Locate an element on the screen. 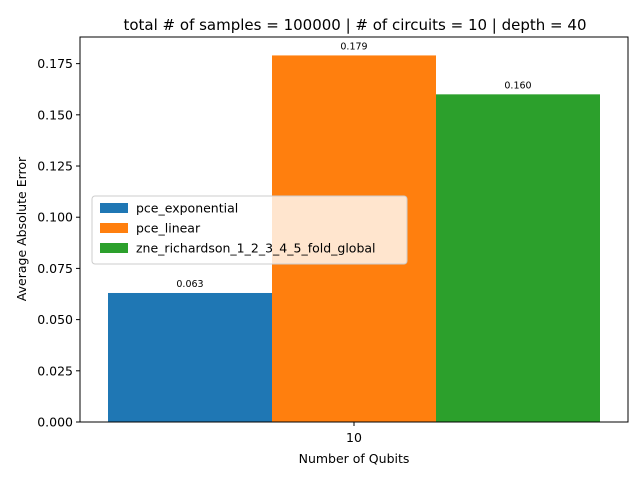 This screenshot has width=640, height=480. legend-swatch-pce_exponential is located at coordinates (114, 208).